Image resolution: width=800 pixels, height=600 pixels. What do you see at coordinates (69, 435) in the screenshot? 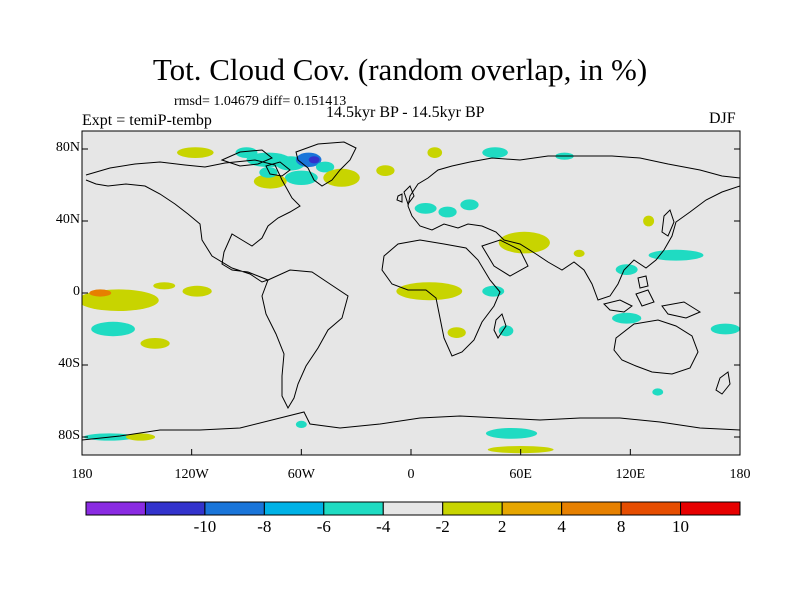
I see `lat-tick-label: 80S` at bounding box center [69, 435].